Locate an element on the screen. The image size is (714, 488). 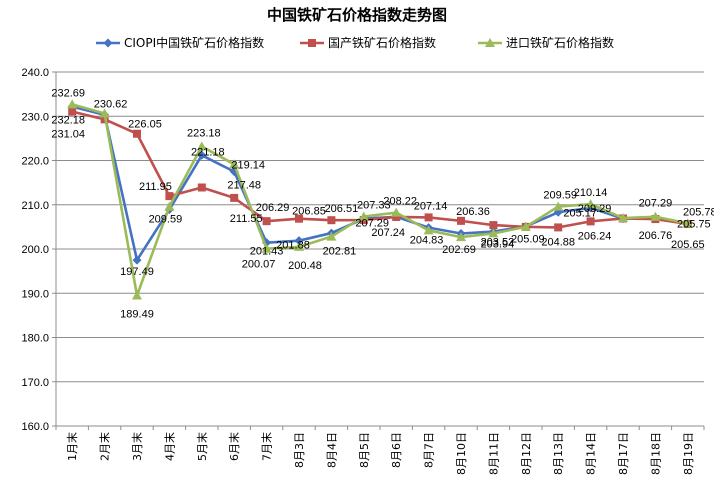
data-label: 207.33 is located at coordinates (374, 206).